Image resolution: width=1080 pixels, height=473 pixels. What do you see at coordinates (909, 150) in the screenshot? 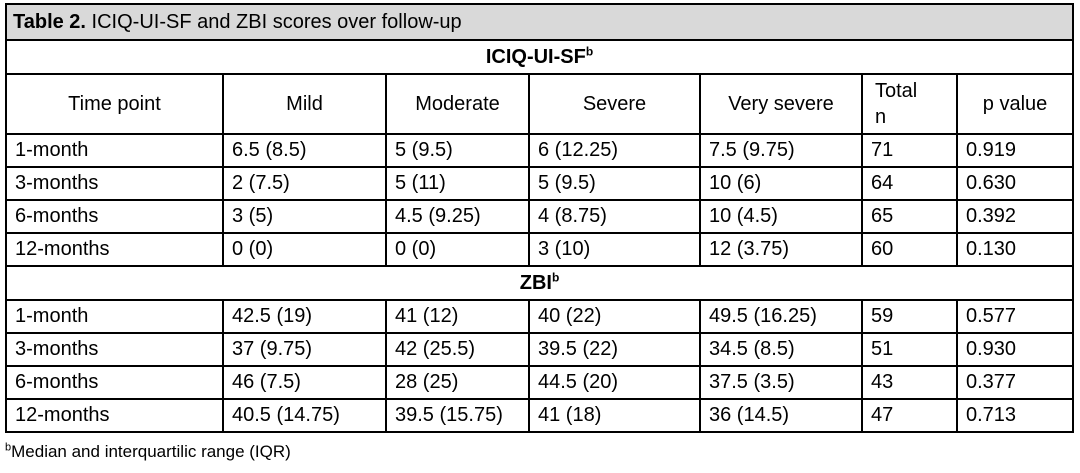
I see `table-cell: 71` at bounding box center [909, 150].